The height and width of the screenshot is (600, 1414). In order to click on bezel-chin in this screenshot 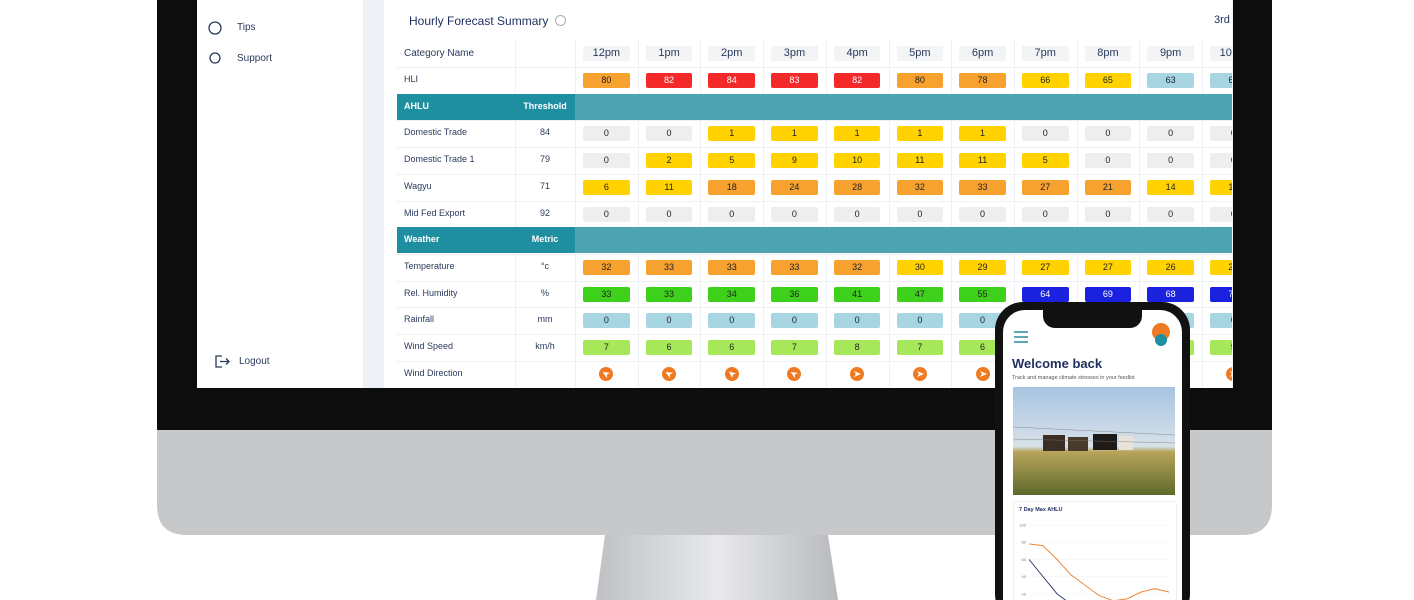, I will do `click(714, 481)`.